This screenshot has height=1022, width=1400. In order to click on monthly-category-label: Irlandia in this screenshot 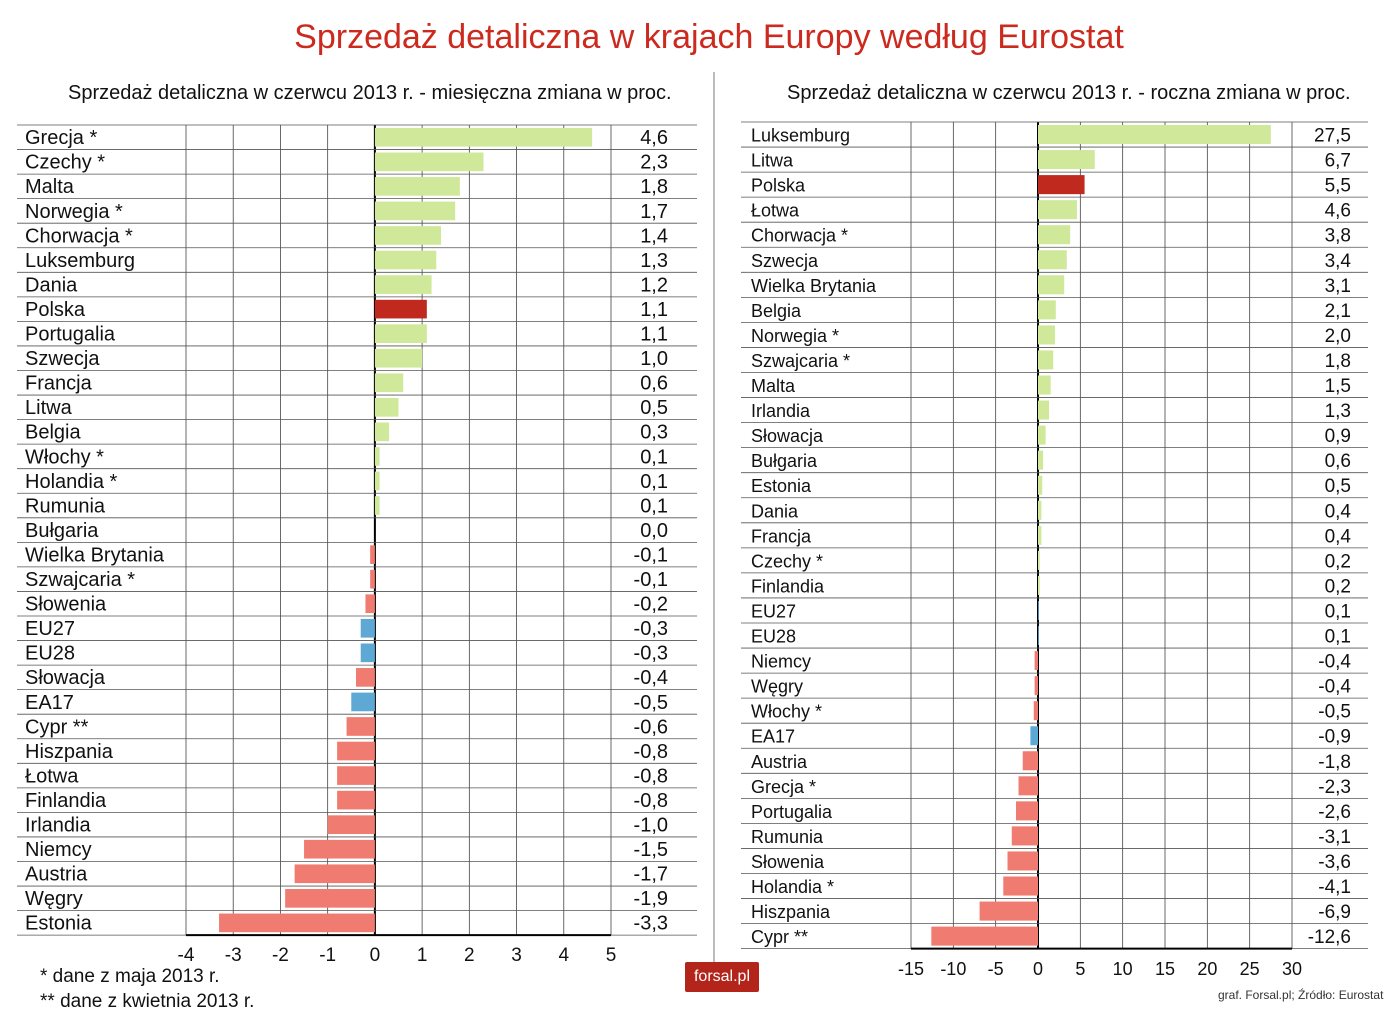, I will do `click(58, 826)`.